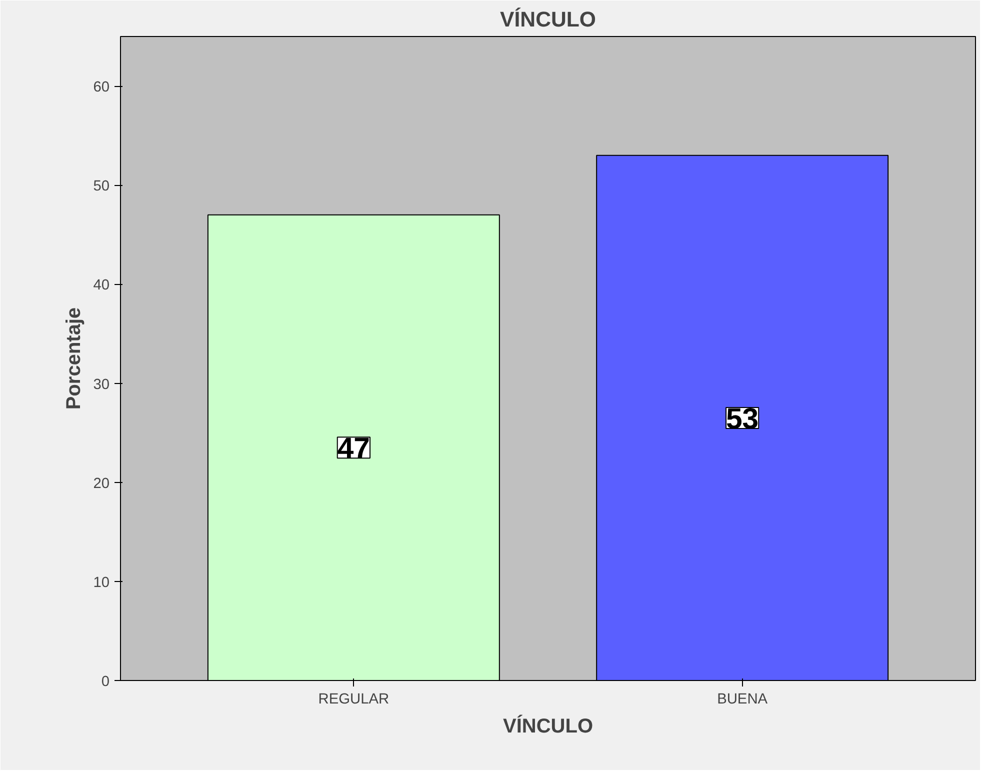  Describe the element at coordinates (101, 582) in the screenshot. I see `y-tick-label: 10` at that location.